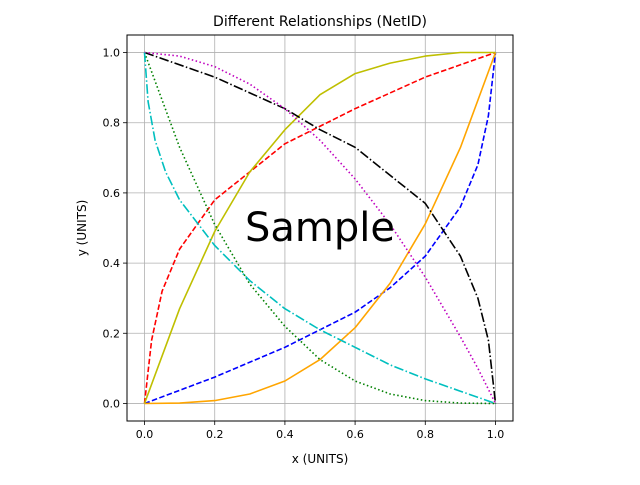 The height and width of the screenshot is (485, 640). I want to click on x-tick-label: 0.2, so click(215, 434).